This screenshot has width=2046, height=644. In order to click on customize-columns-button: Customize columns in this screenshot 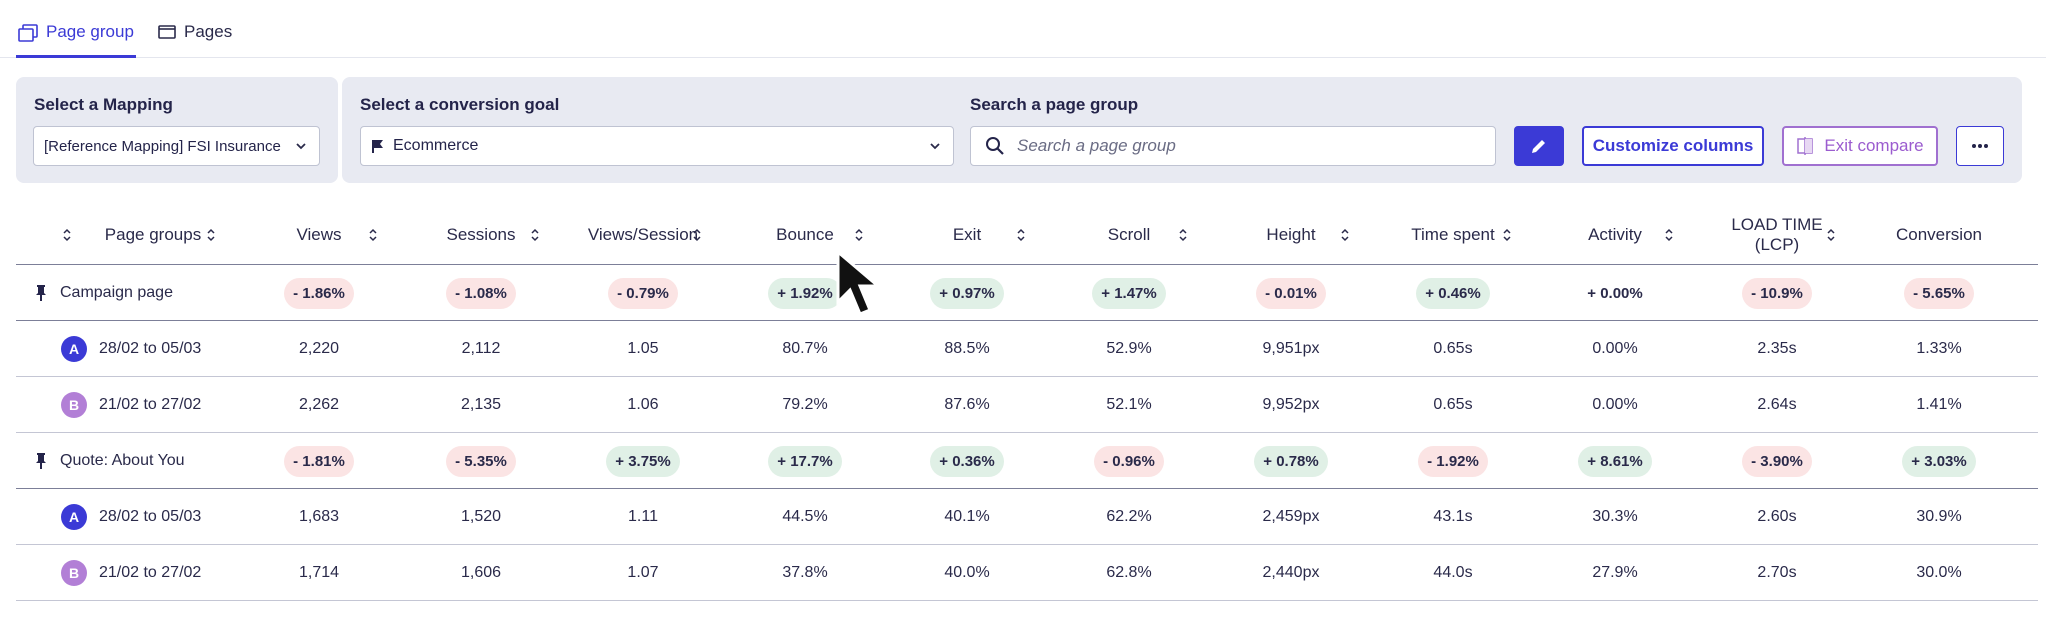, I will do `click(1673, 146)`.